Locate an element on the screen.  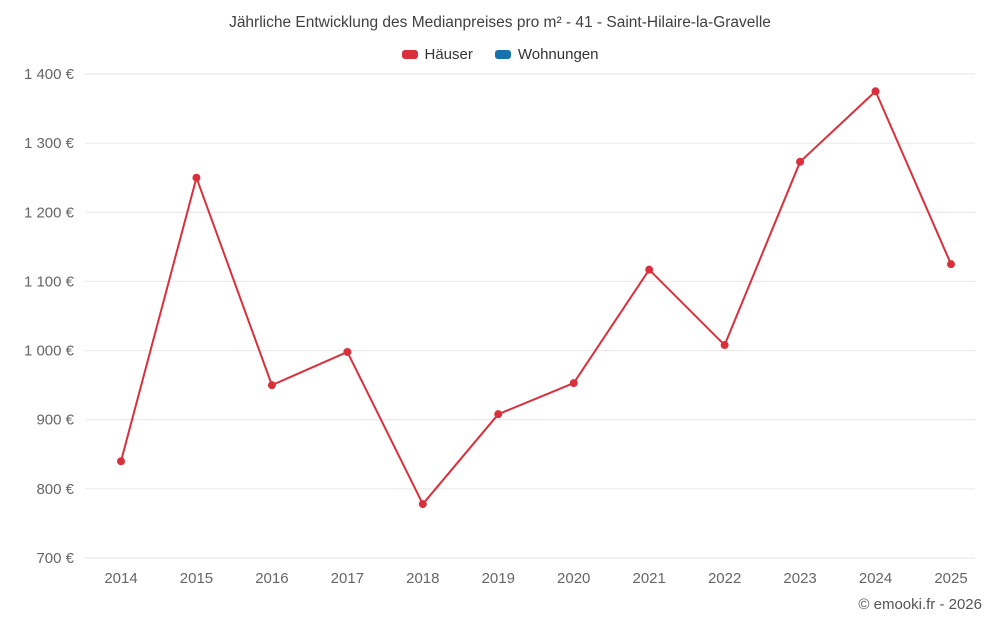
legend: Häuser Wohnungen is located at coordinates (500, 54).